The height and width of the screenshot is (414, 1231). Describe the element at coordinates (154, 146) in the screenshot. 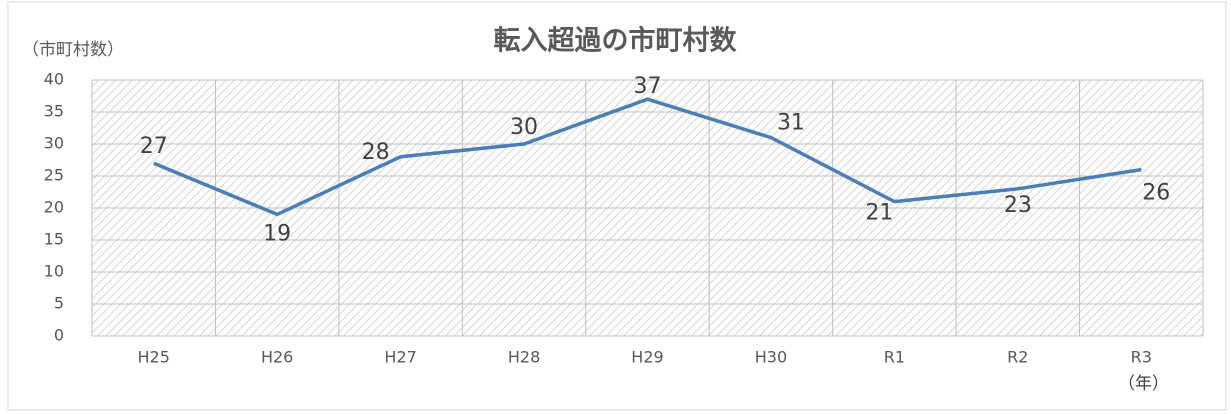

I see `data-label: 27` at that location.